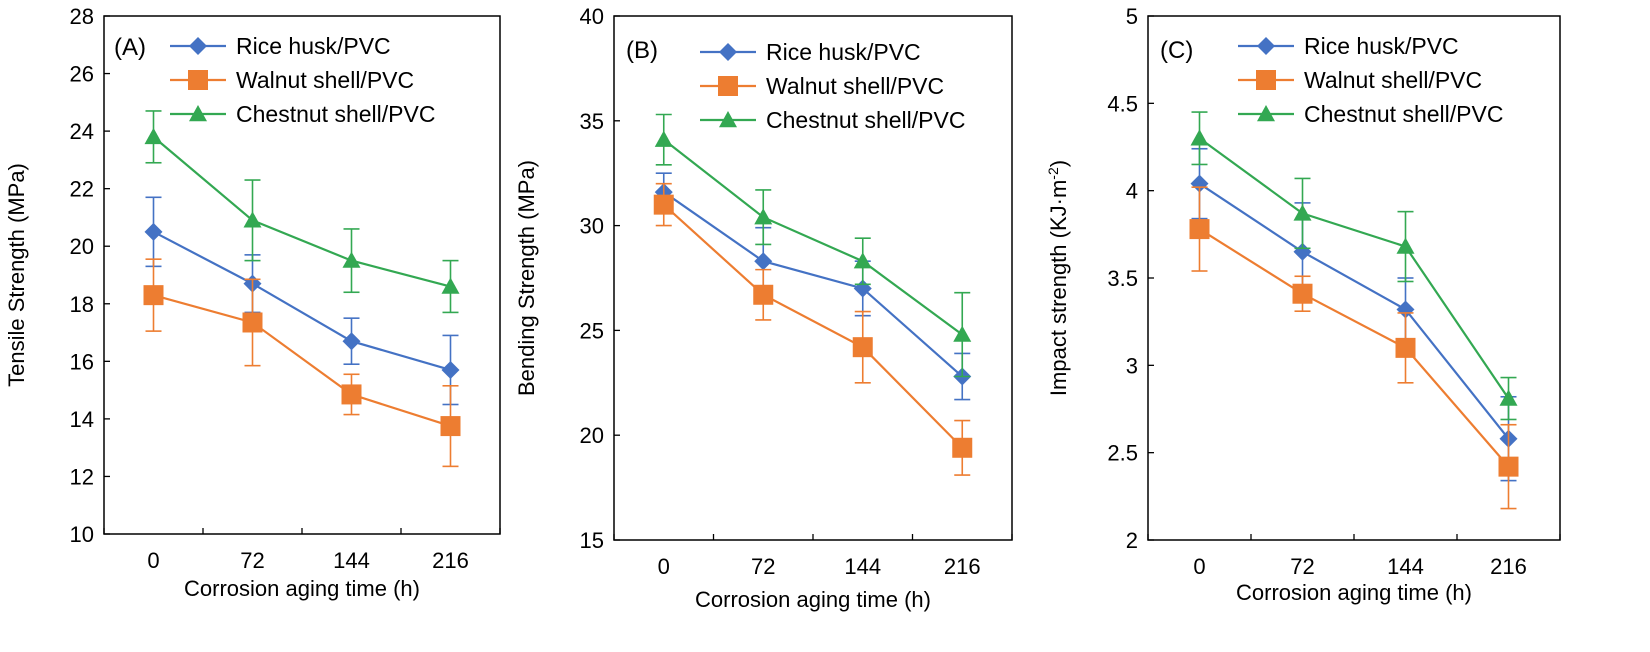 This screenshot has width=1650, height=652. Describe the element at coordinates (1122, 278) in the screenshot. I see `y-tick-label: 3.5` at that location.